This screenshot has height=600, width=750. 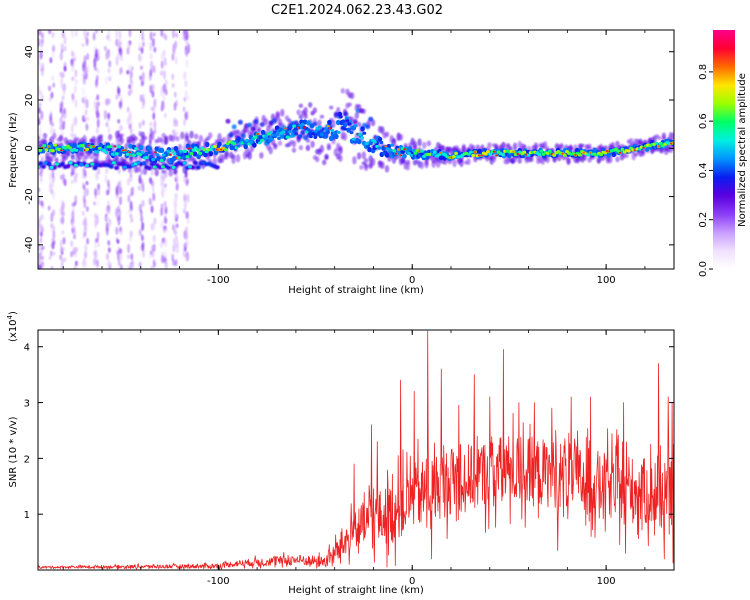 What do you see at coordinates (29, 100) in the screenshot?
I see `y-tick-label: 20` at bounding box center [29, 100].